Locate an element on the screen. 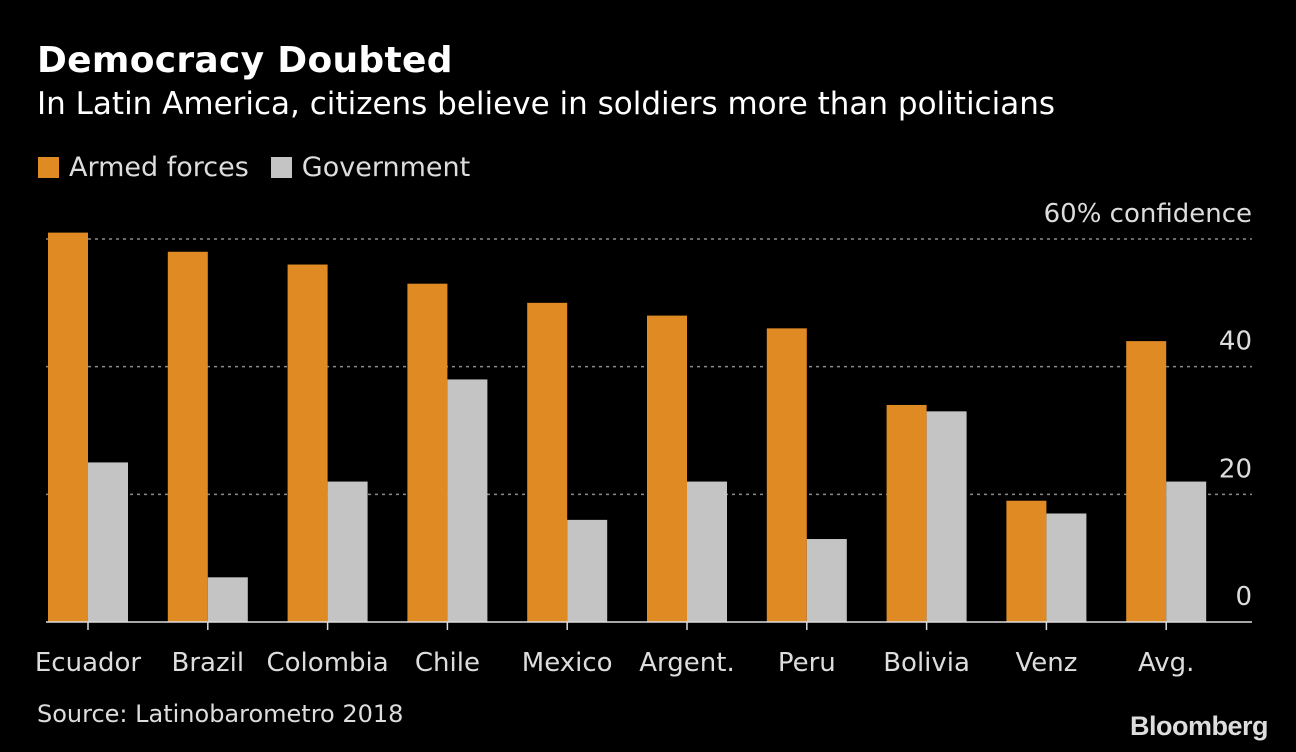 This screenshot has height=752, width=1296. legend-swatch-government is located at coordinates (281, 167).